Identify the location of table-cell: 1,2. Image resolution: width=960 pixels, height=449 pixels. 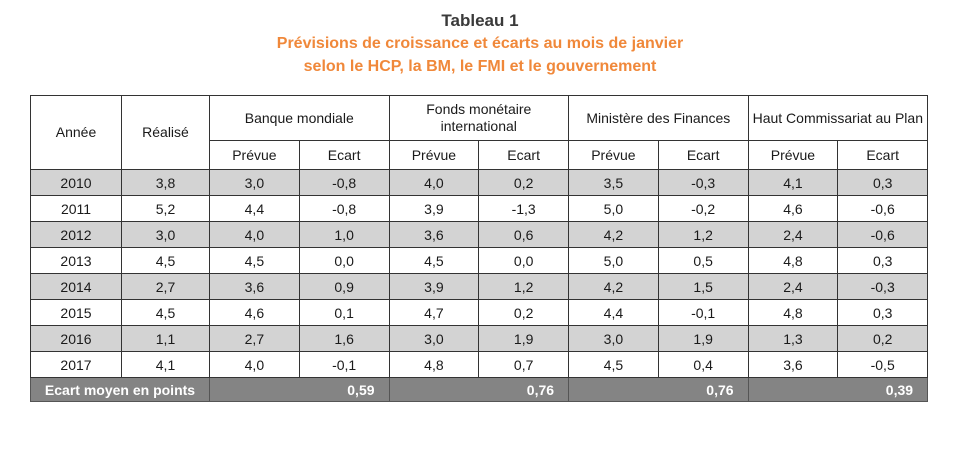
(524, 286).